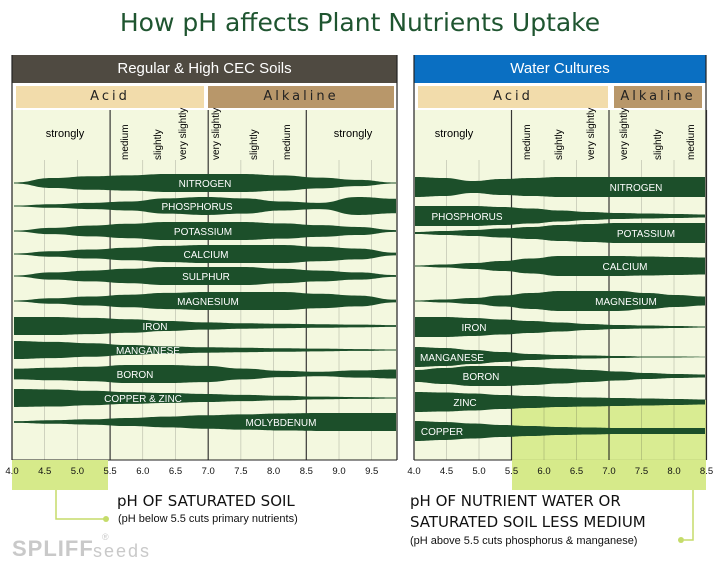  What do you see at coordinates (560, 357) in the screenshot?
I see `water-band-manganese` at bounding box center [560, 357].